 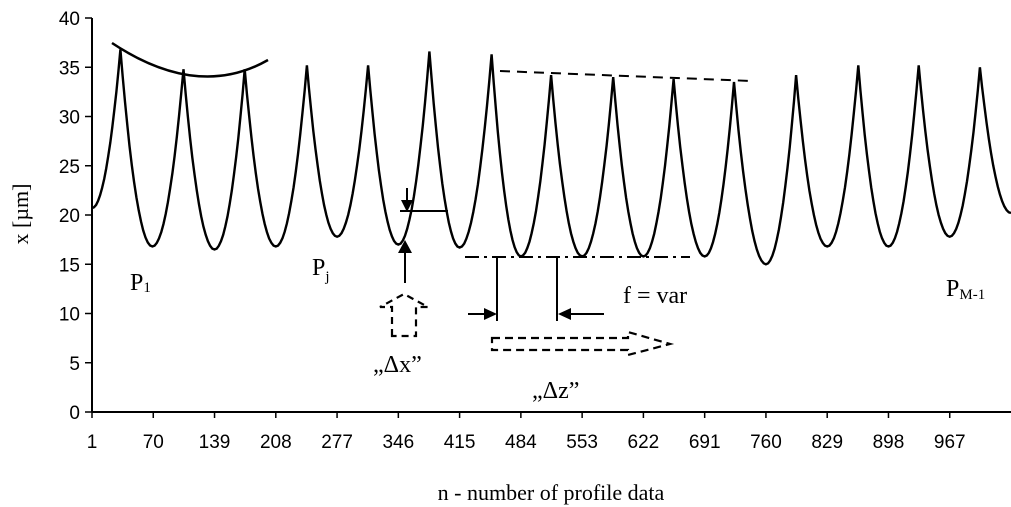 I want to click on x-tick-label: 898, so click(x=889, y=442).